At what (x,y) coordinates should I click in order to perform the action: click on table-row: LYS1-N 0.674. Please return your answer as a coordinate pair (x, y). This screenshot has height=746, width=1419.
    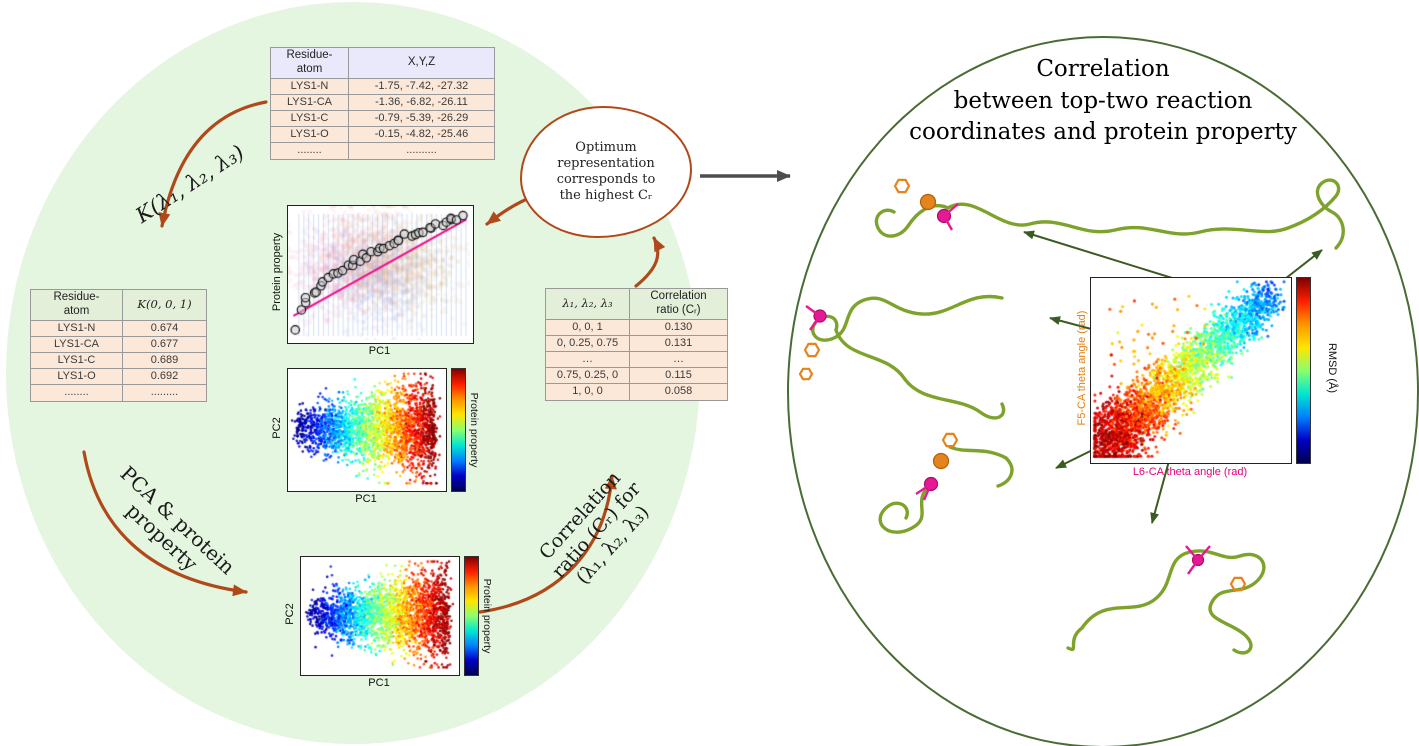
    Looking at the image, I should click on (118, 328).